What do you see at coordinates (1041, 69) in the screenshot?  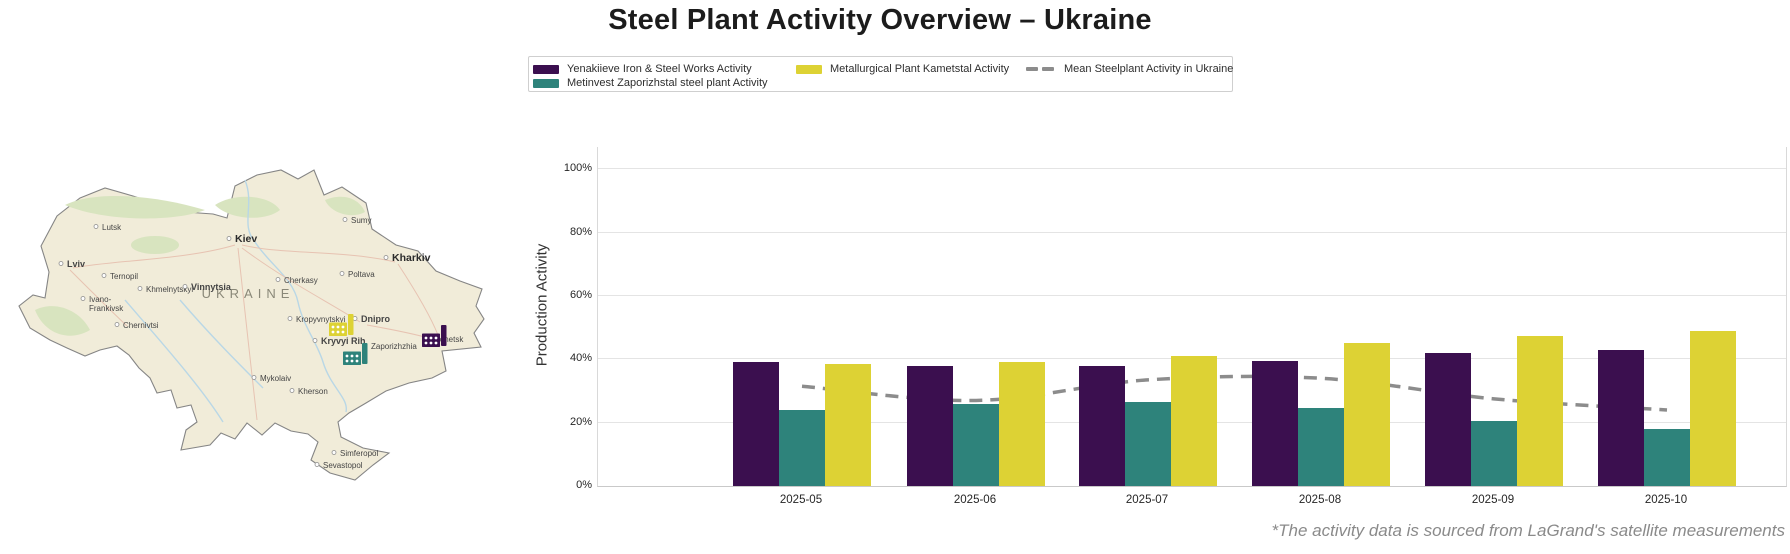 I see `mean-dash-swatch` at bounding box center [1041, 69].